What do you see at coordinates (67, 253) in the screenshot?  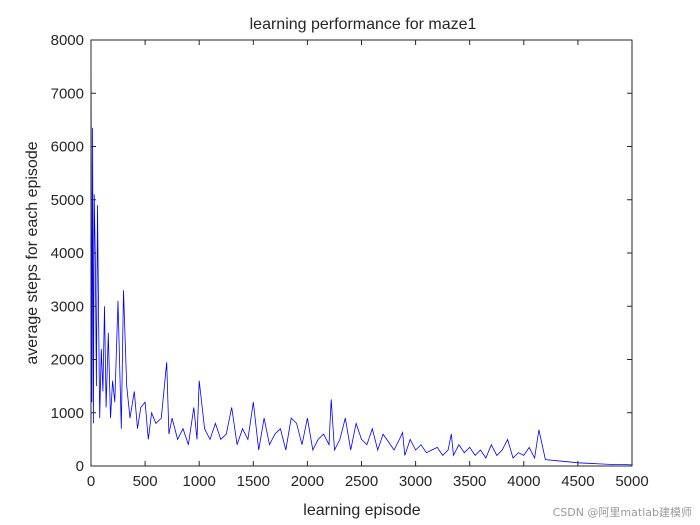 I see `y-tick-label: 4000` at bounding box center [67, 253].